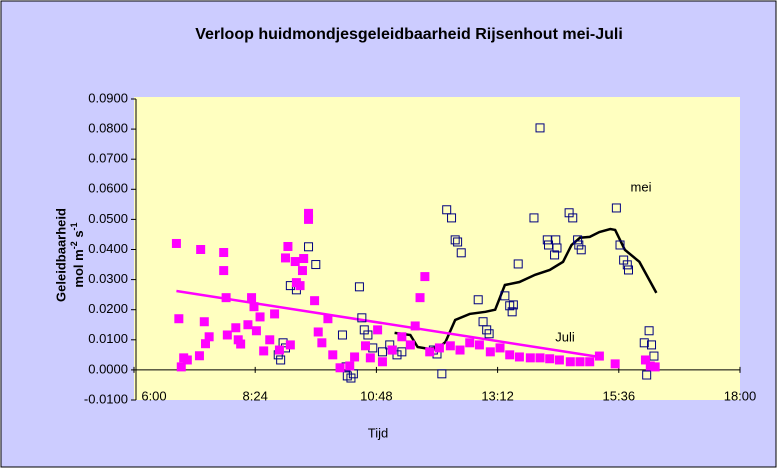  I want to click on y-axis-unit: mol m-2 s-1, so click(77, 254).